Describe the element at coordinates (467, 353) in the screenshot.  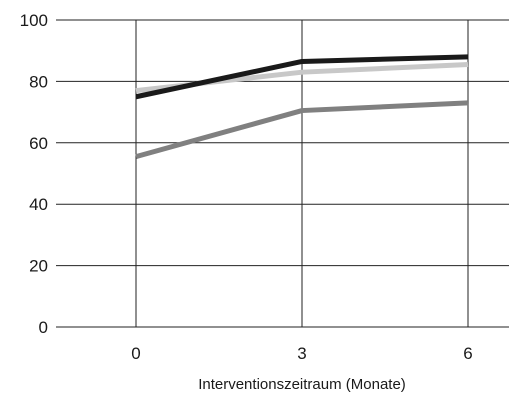
I see `x-tick-label: 6` at that location.